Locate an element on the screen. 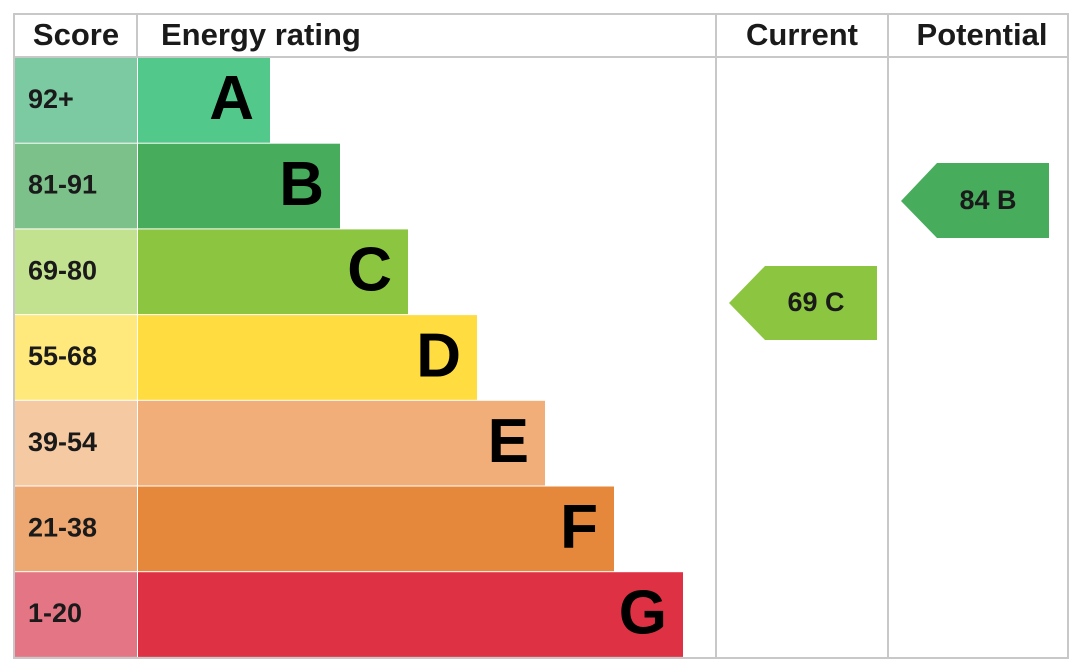 The width and height of the screenshot is (1083, 672). score-label: 21-38 is located at coordinates (62, 527).